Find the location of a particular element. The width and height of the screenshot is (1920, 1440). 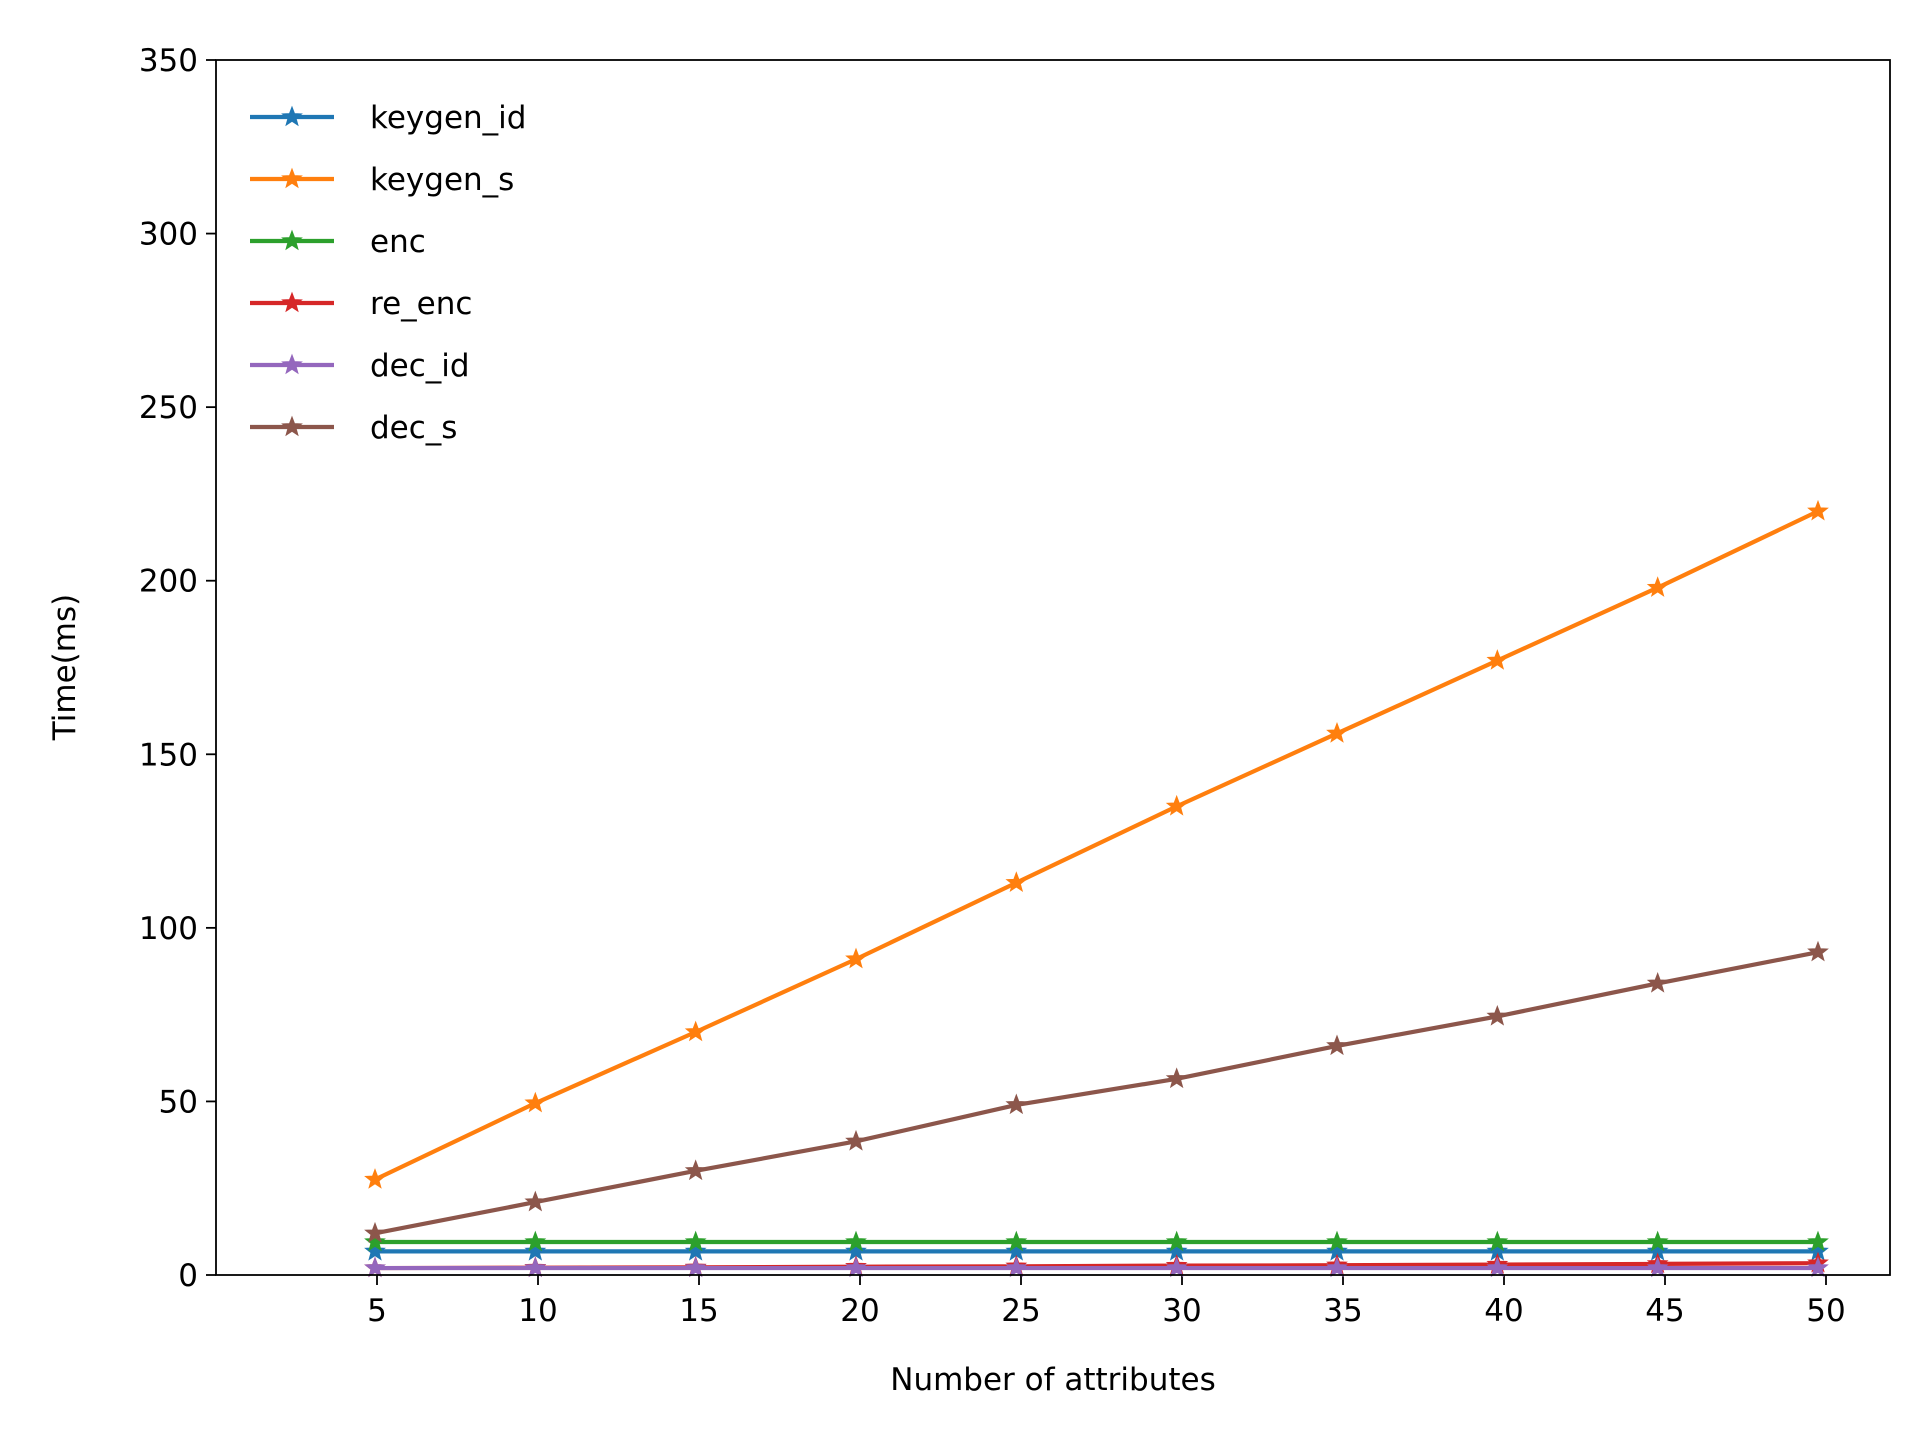

legend-item-keygen_s: keygen_s is located at coordinates (382, 180).